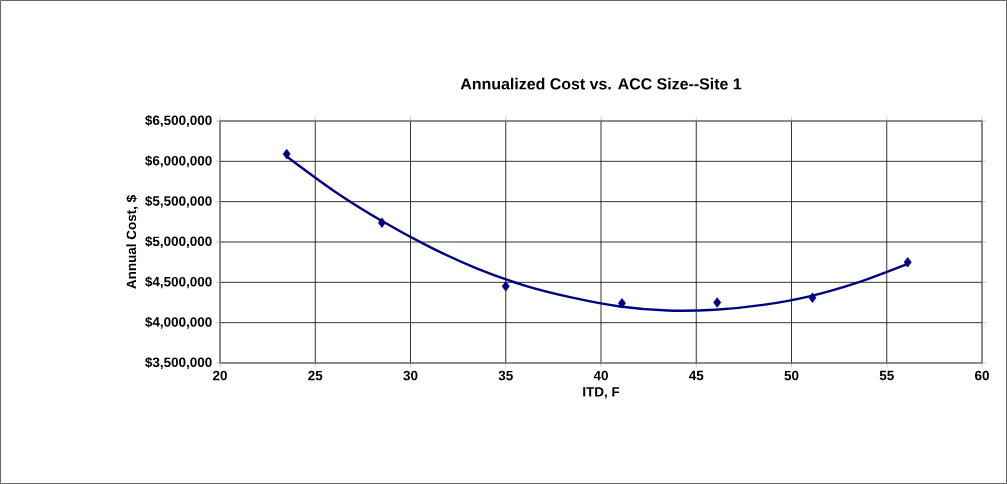  What do you see at coordinates (132, 242) in the screenshot?
I see `y-axis-title: Annual Cost, $` at bounding box center [132, 242].